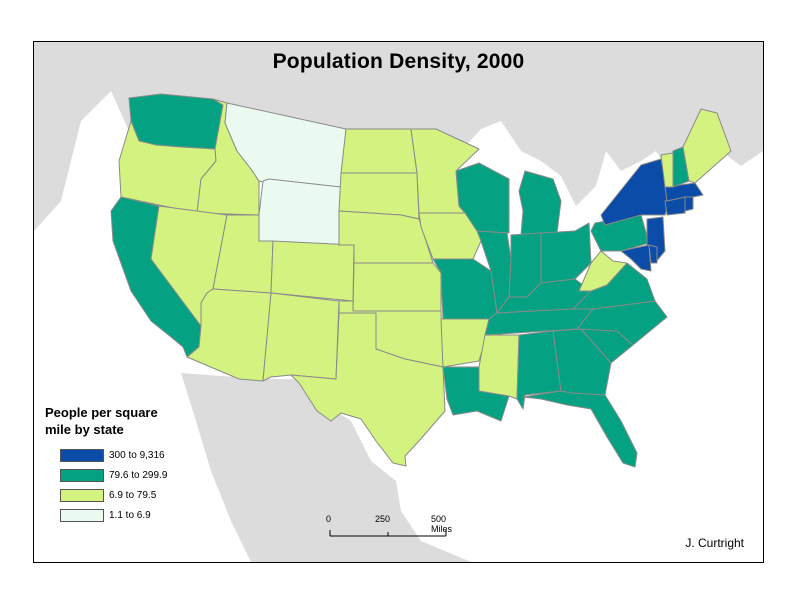 The height and width of the screenshot is (612, 792). What do you see at coordinates (442, 524) in the screenshot?
I see `scale-label-500: 500 Miles` at bounding box center [442, 524].